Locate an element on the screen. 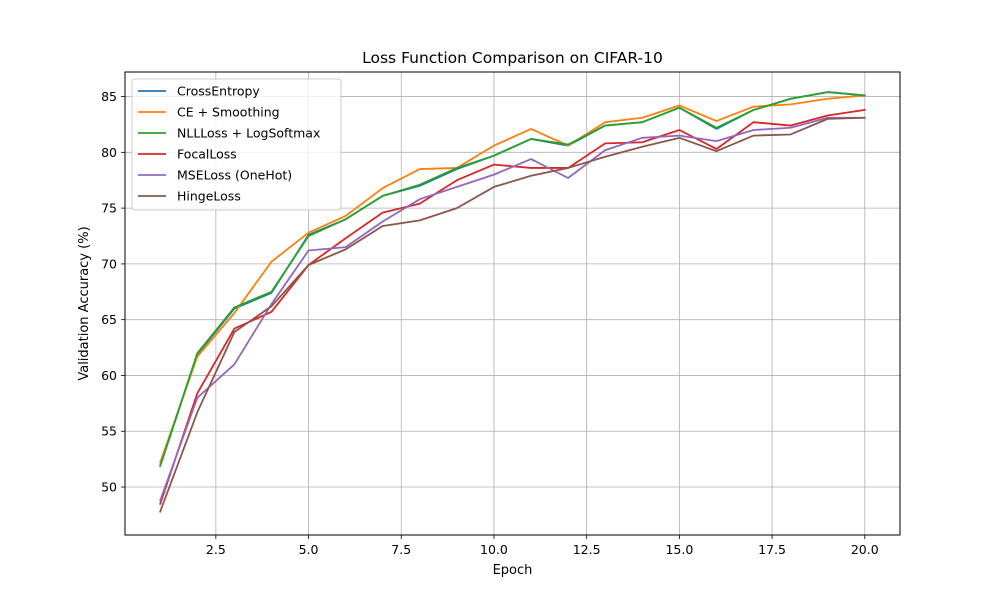 This screenshot has height=600, width=1000. y-tick-label: 70 is located at coordinates (109, 263).